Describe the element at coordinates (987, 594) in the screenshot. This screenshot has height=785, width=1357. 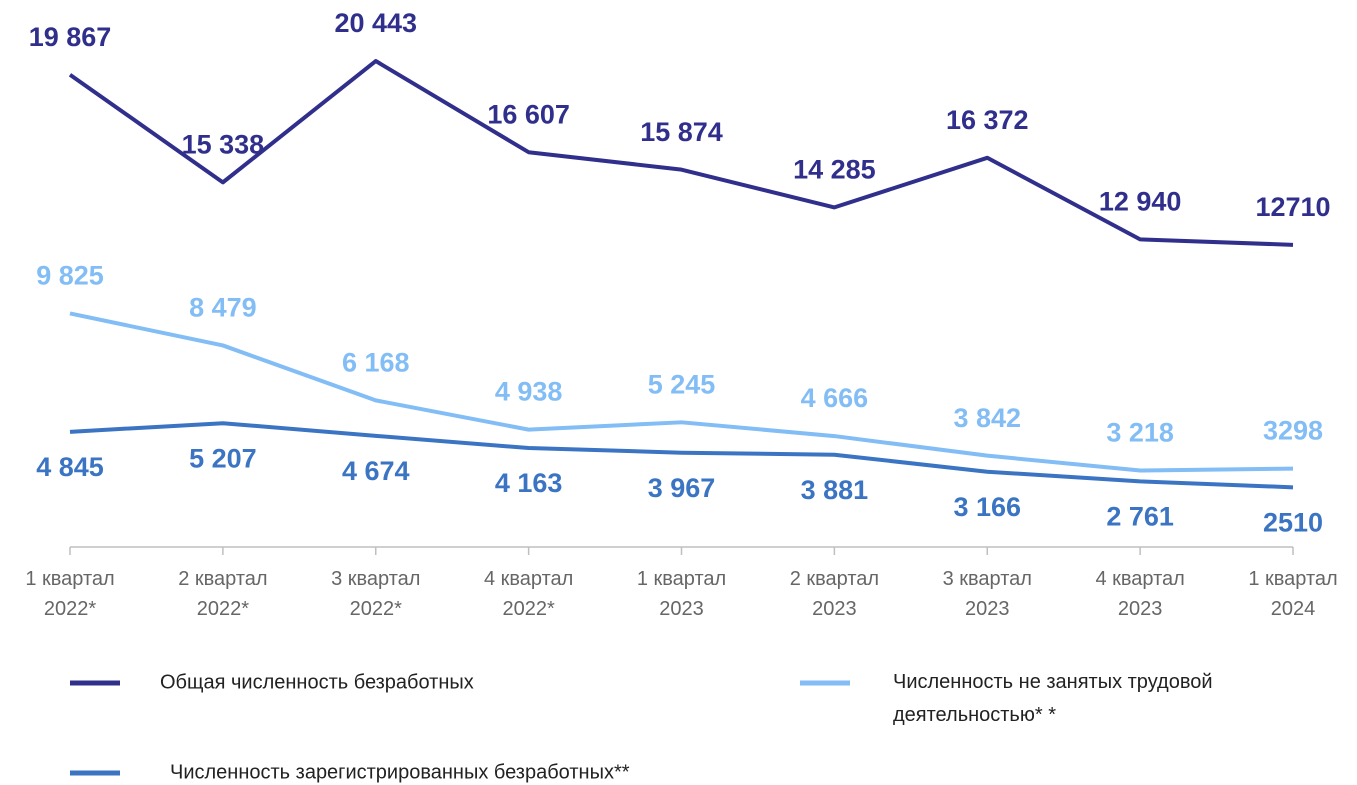
I see `x-tick-label: 3 квартал 2023` at that location.